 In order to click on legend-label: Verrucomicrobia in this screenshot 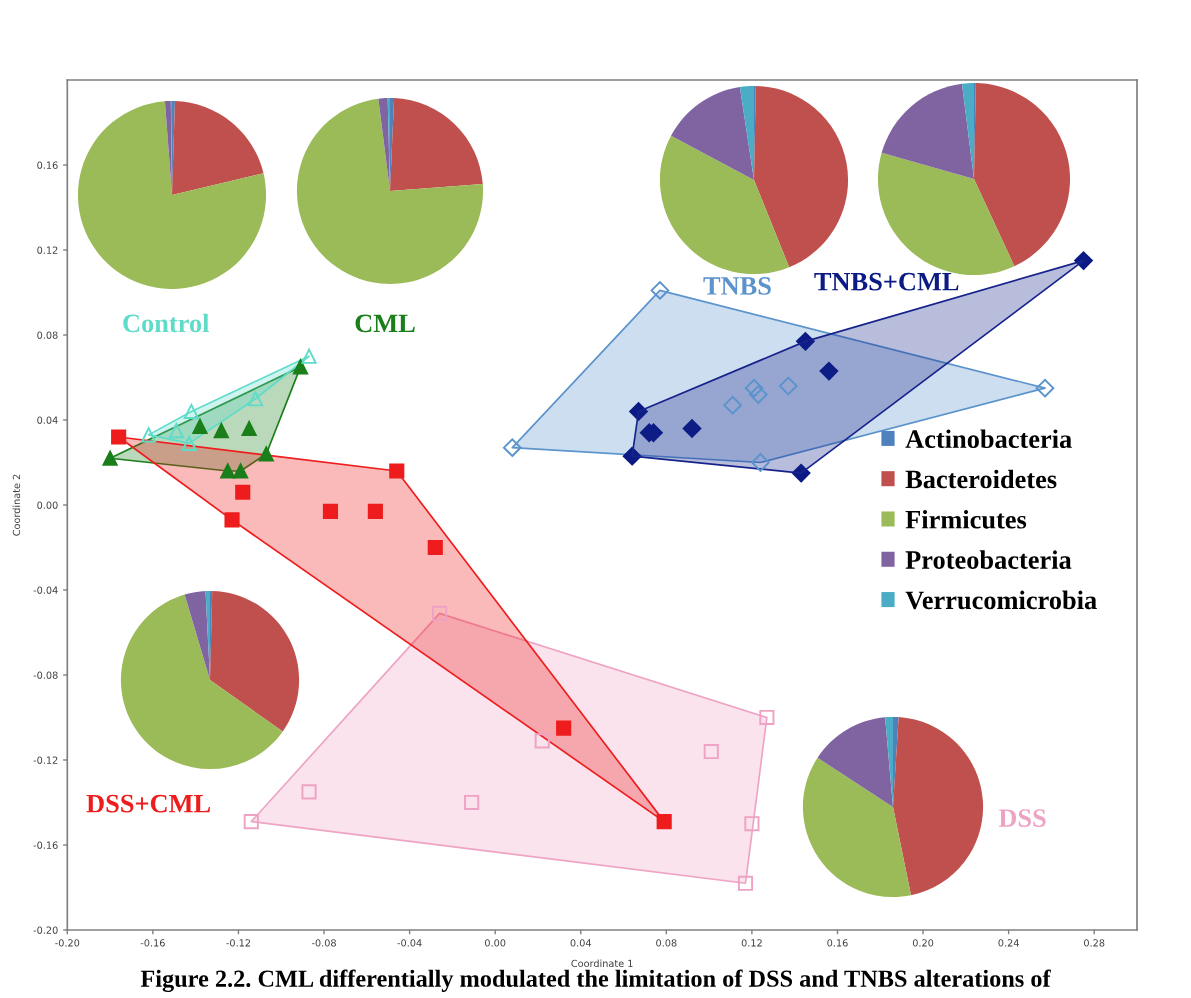, I will do `click(1001, 600)`.